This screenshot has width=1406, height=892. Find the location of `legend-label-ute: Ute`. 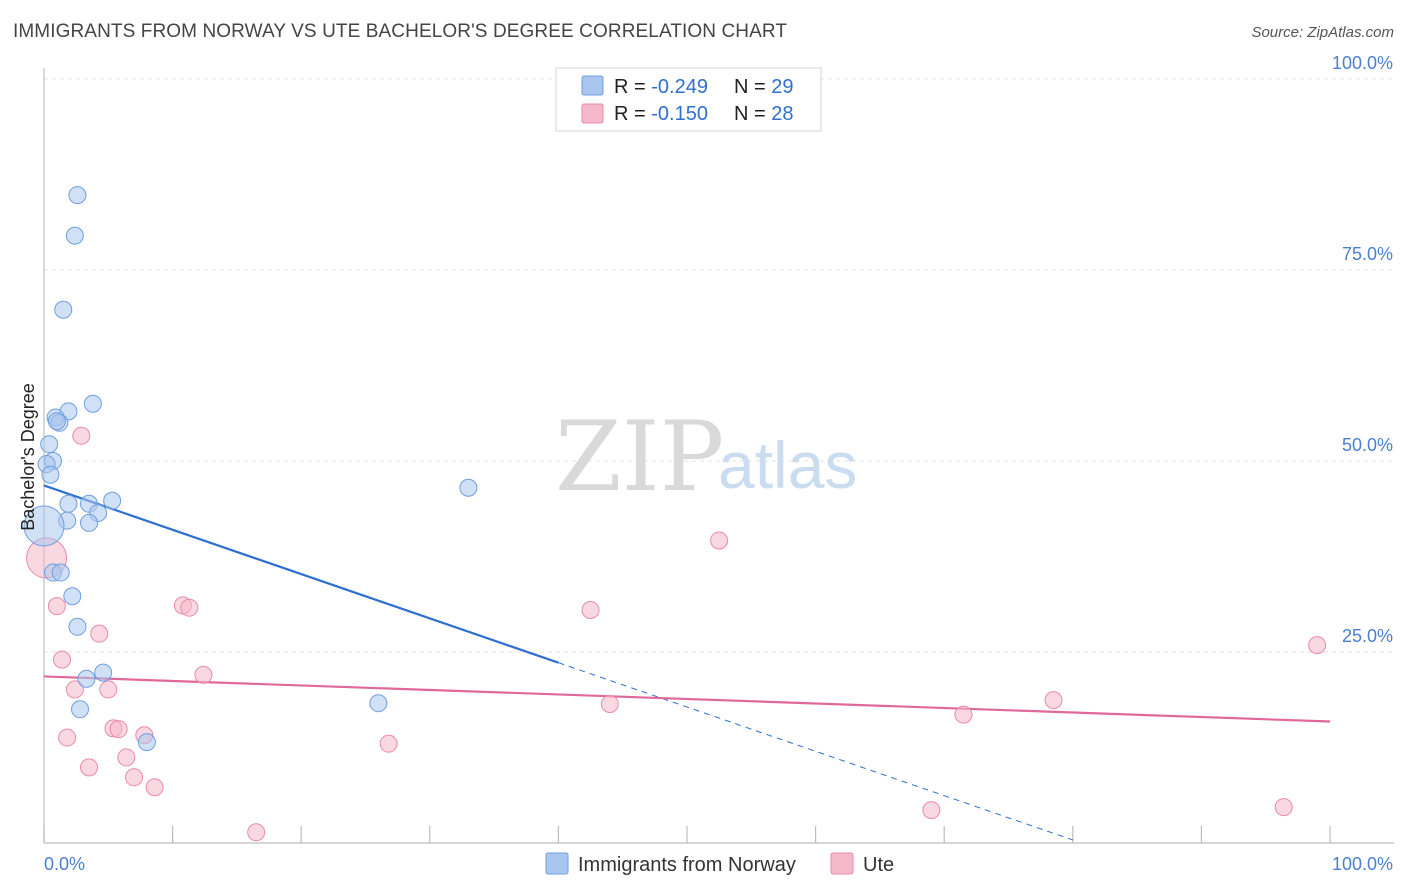

legend-label-ute: Ute is located at coordinates (878, 865).